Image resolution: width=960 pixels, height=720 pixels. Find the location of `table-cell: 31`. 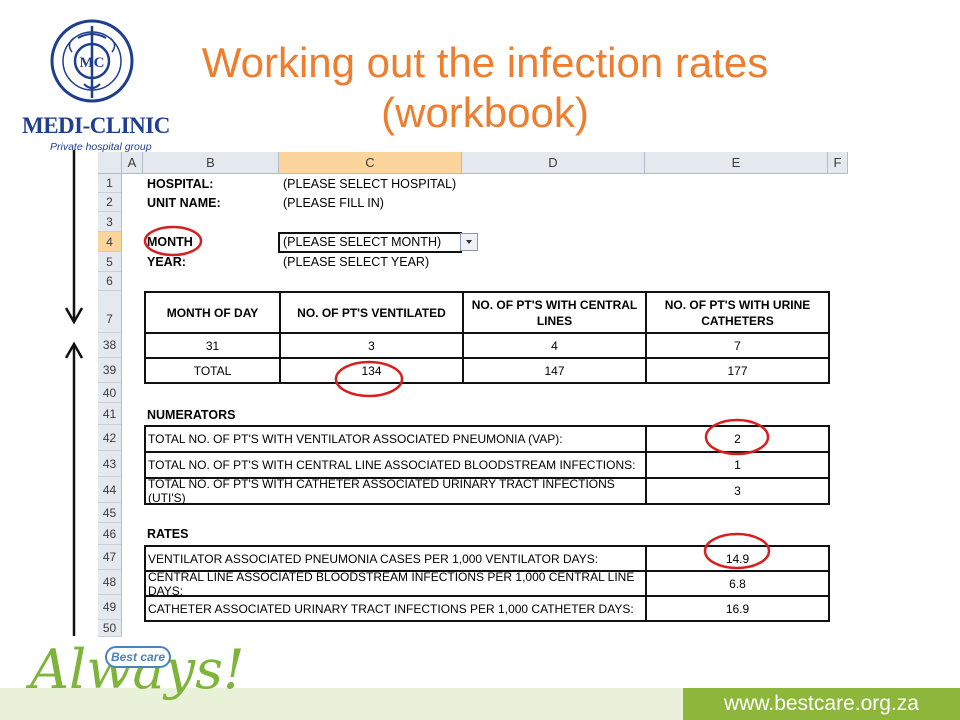

table-cell: 31 is located at coordinates (212, 345).